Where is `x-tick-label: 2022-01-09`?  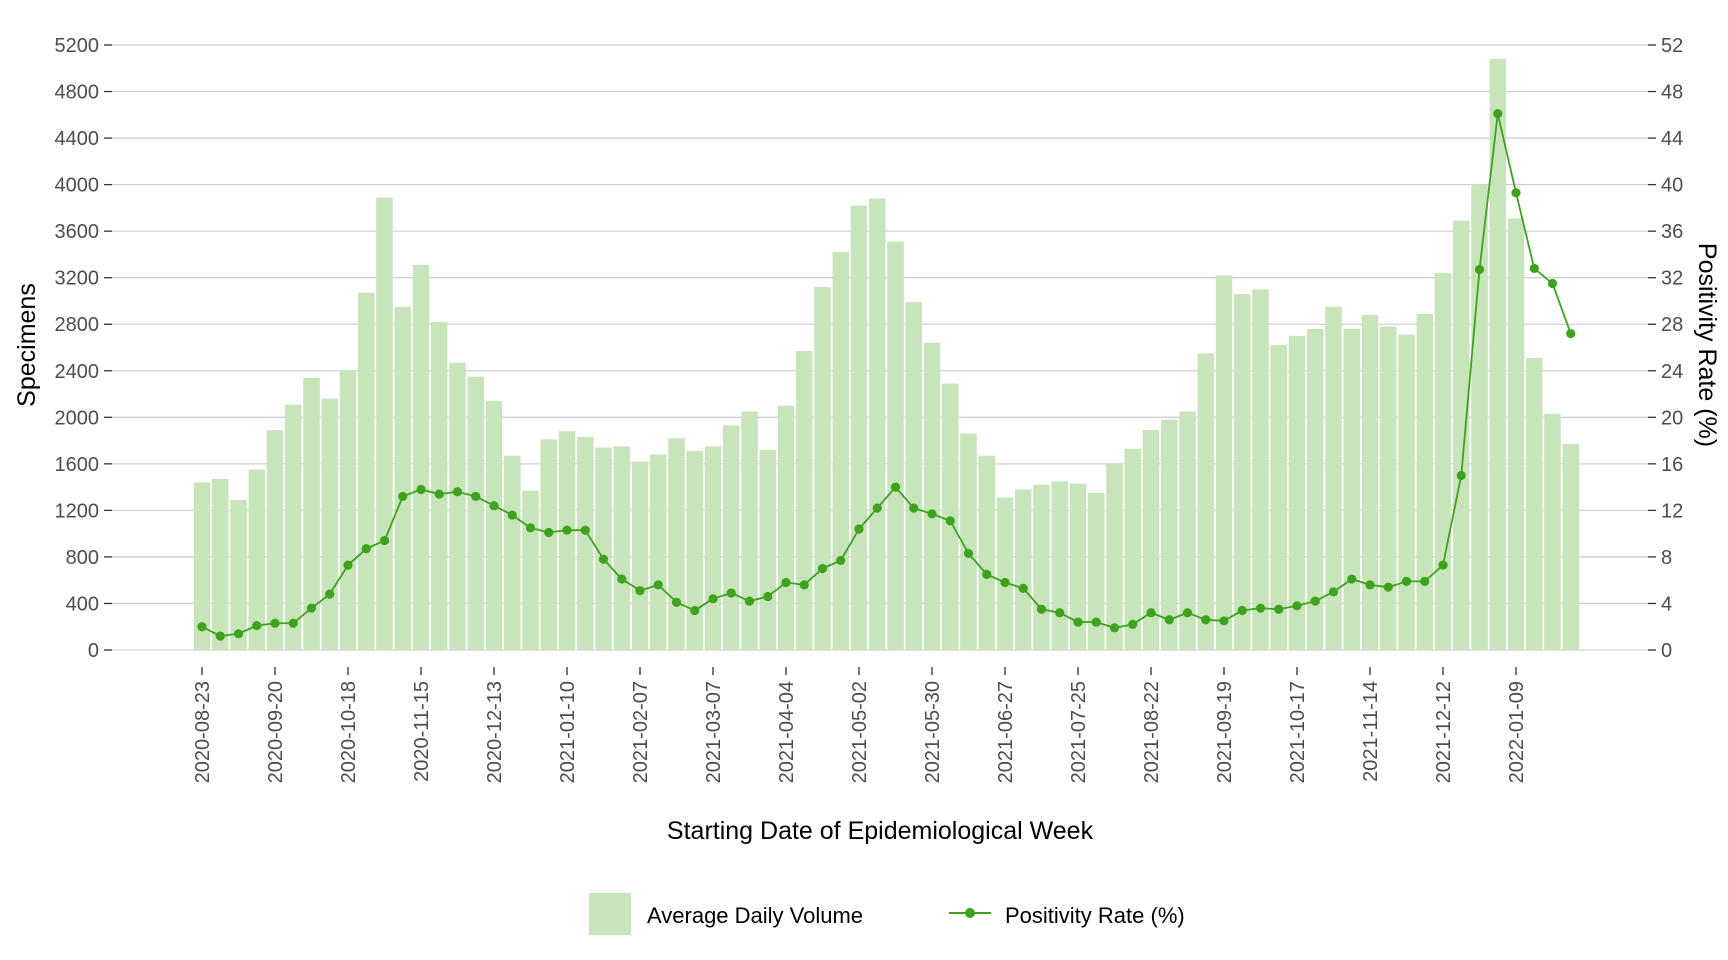 x-tick-label: 2022-01-09 is located at coordinates (1517, 732).